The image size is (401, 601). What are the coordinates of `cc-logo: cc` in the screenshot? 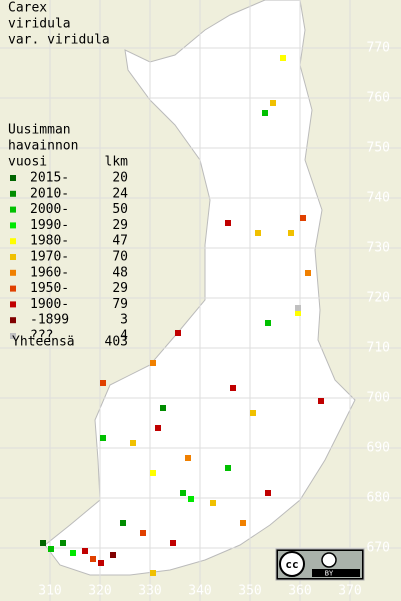 It's located at (291, 564).